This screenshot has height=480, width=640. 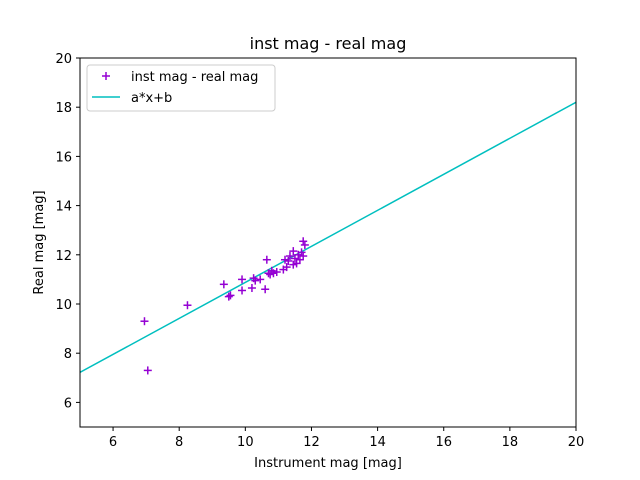 I want to click on y-tick-label: 14, so click(x=63, y=207).